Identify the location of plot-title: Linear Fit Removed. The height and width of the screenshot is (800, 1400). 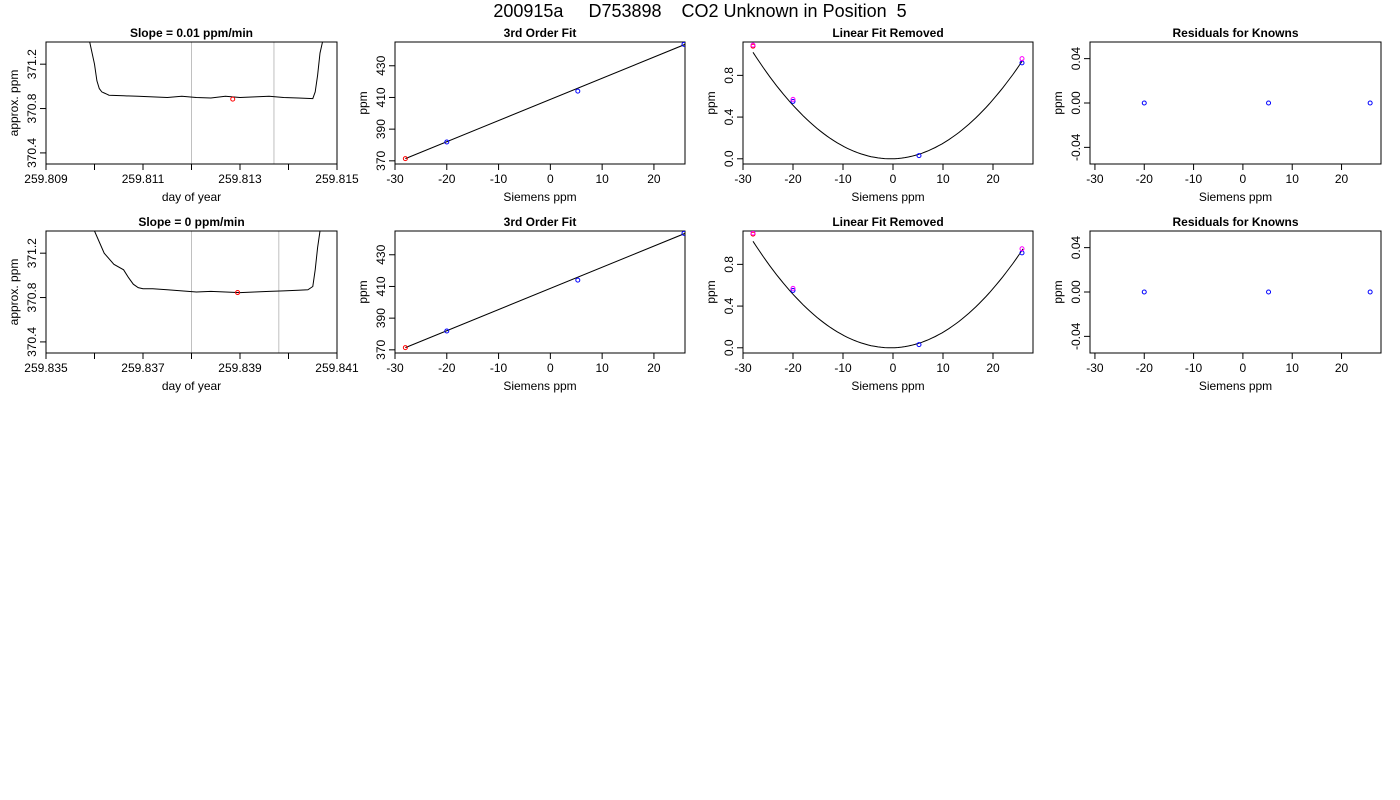
(887, 33).